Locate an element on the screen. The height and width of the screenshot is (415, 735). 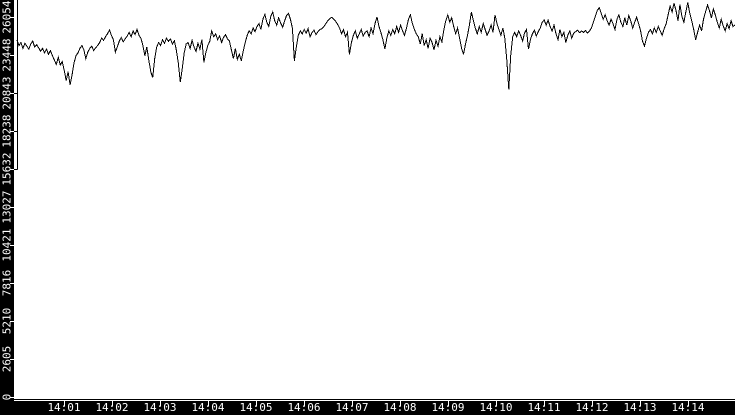
x-axis-gutter is located at coordinates (367, 408).